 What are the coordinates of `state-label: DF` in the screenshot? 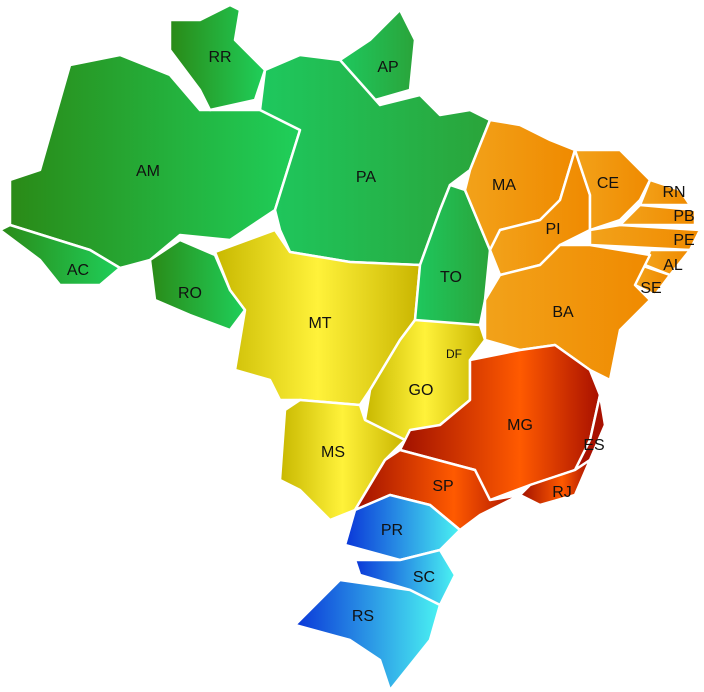 It's located at (454, 354).